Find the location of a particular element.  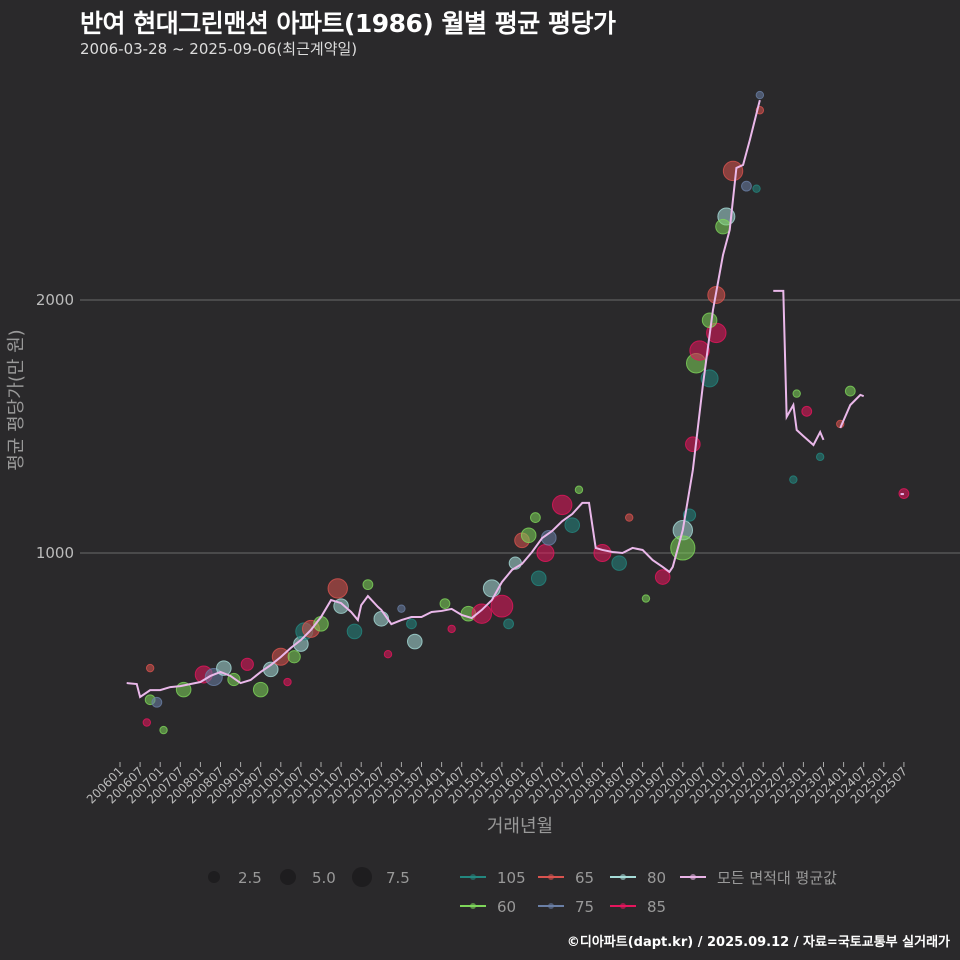

legend-label: 65 is located at coordinates (584, 878).